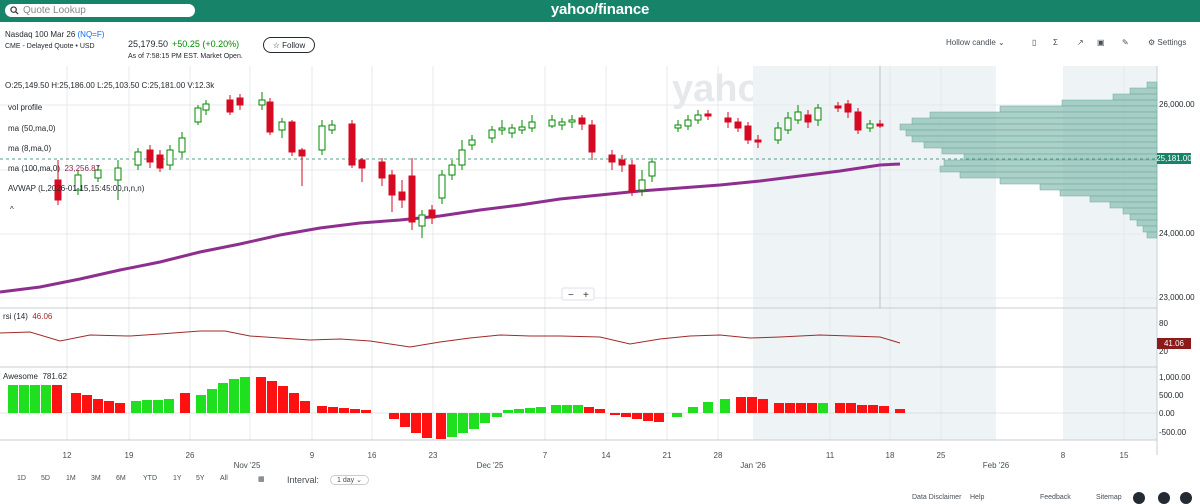 The image size is (1200, 504). What do you see at coordinates (753, 465) in the screenshot?
I see `x-axis-month: Jan '26` at bounding box center [753, 465].